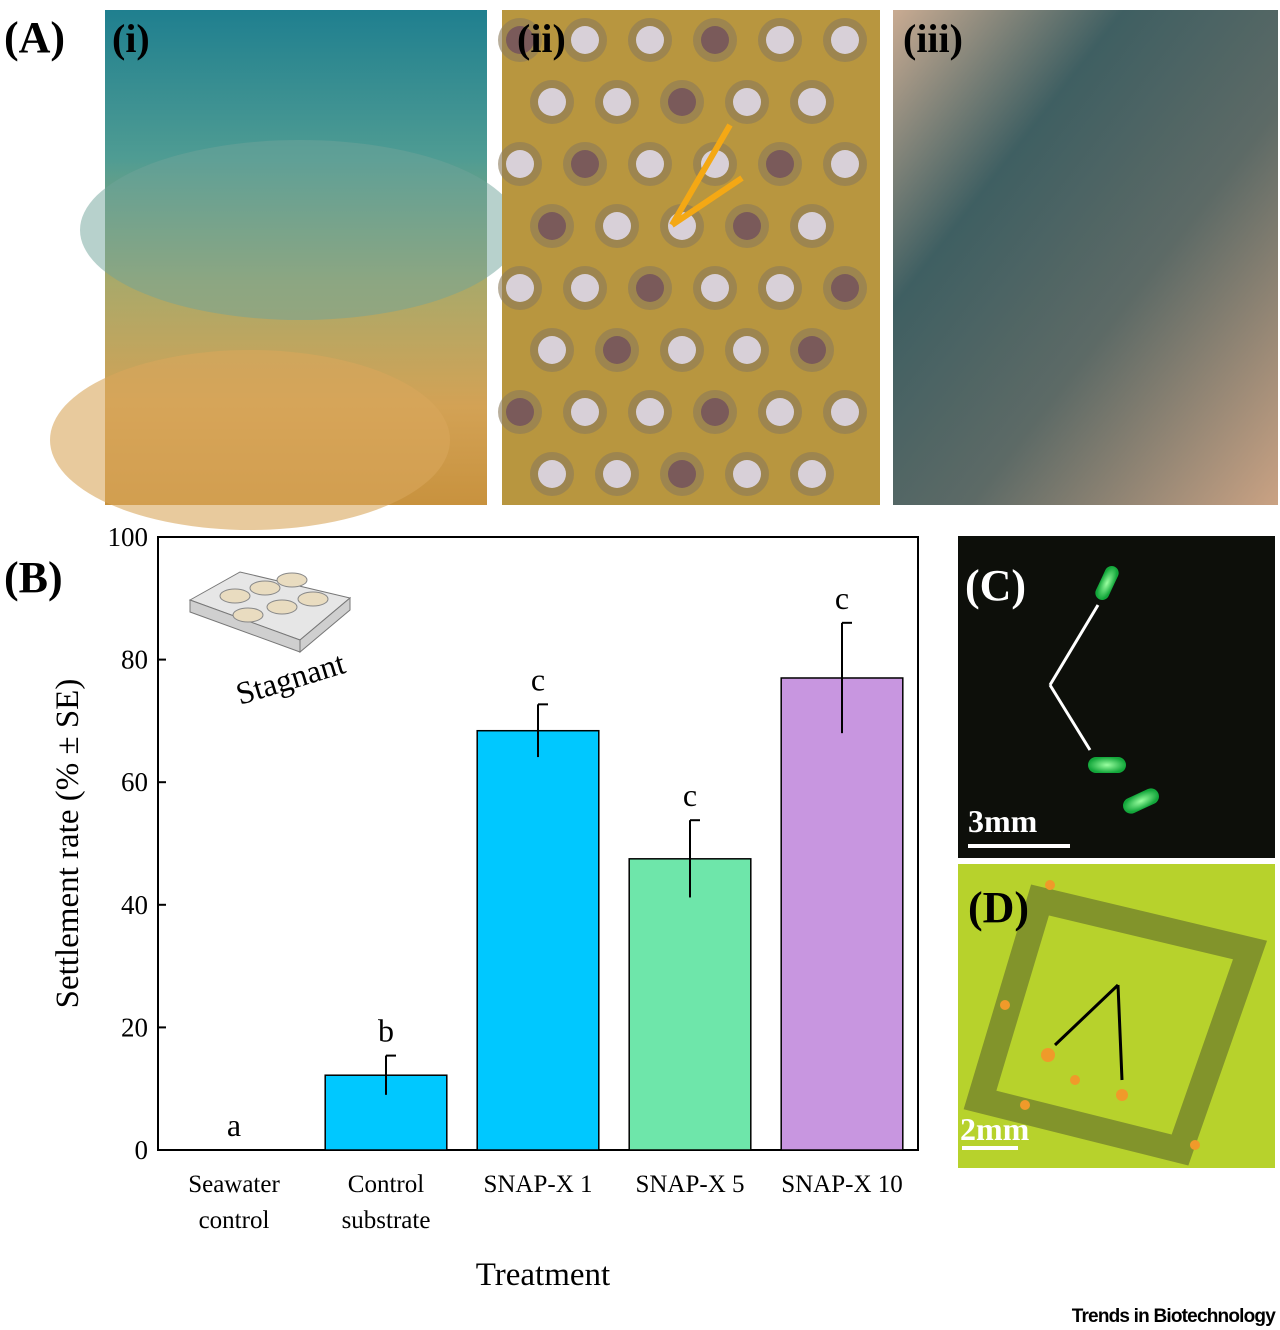  What do you see at coordinates (541, 38) in the screenshot?
I see `panel-label: (ii)` at bounding box center [541, 38].